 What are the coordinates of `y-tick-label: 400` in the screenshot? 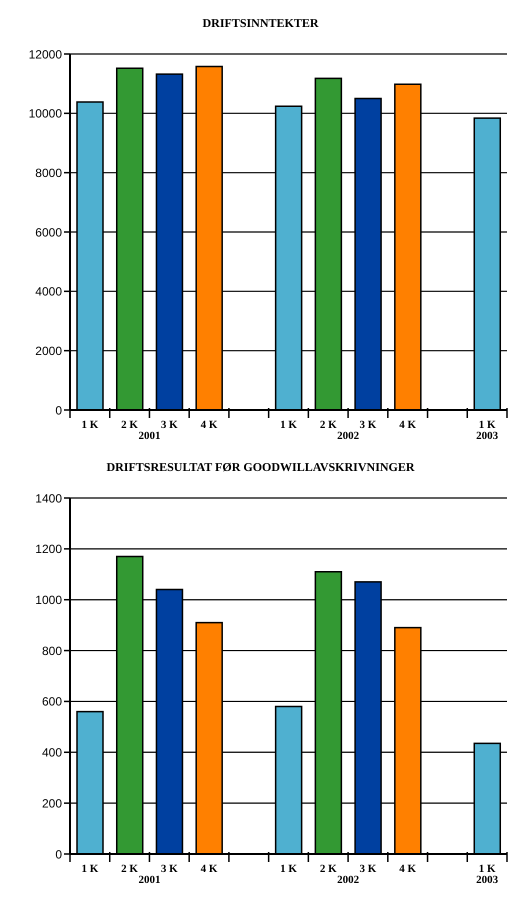 It's located at (52, 753).